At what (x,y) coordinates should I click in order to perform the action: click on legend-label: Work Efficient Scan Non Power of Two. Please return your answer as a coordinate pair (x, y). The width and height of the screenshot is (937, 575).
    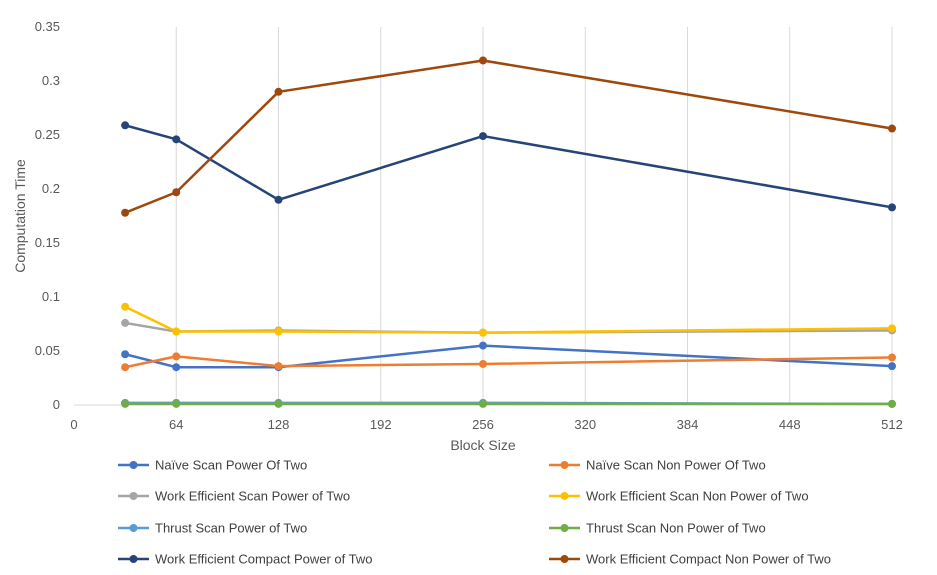
    Looking at the image, I should click on (697, 496).